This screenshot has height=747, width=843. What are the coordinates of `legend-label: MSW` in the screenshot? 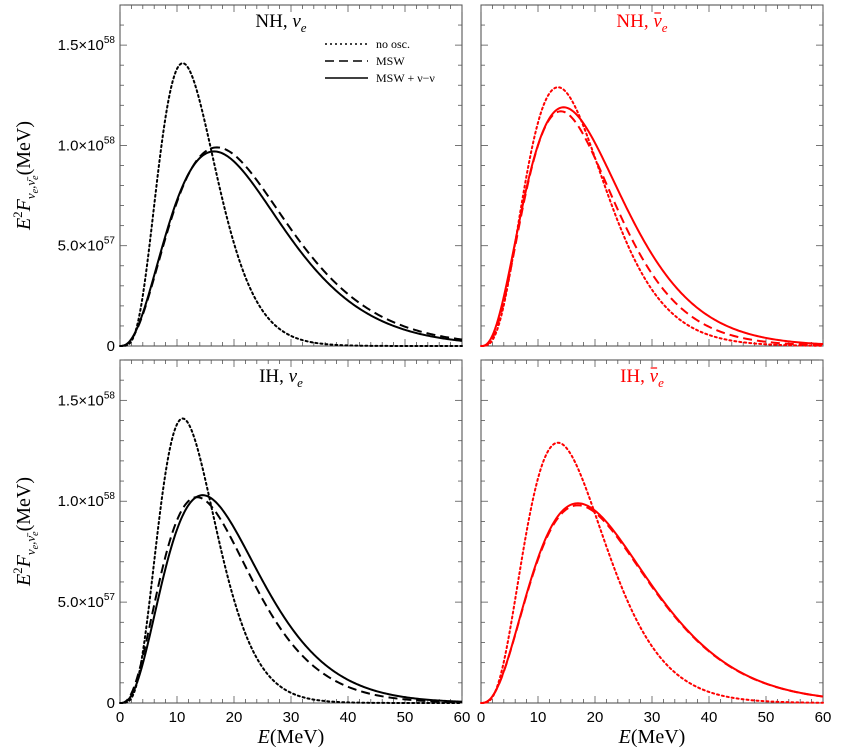 It's located at (390, 61).